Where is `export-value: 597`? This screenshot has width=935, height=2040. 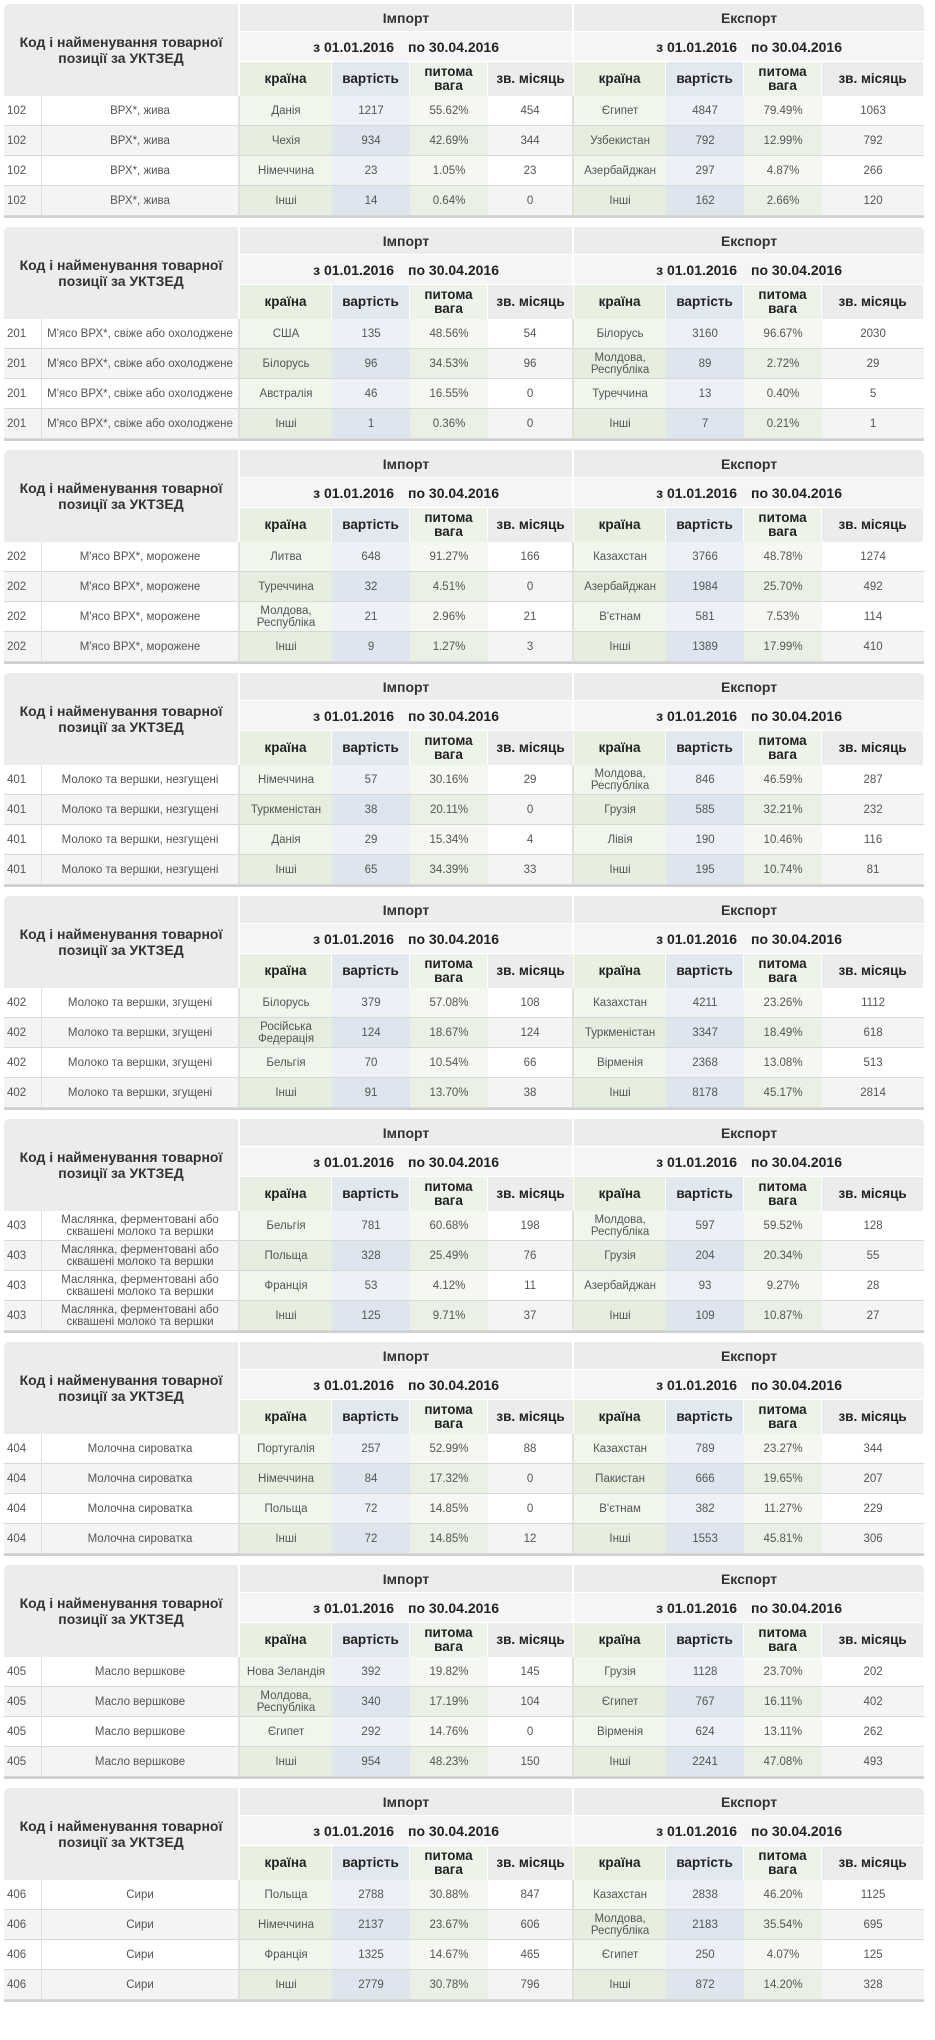 export-value: 597 is located at coordinates (705, 1226).